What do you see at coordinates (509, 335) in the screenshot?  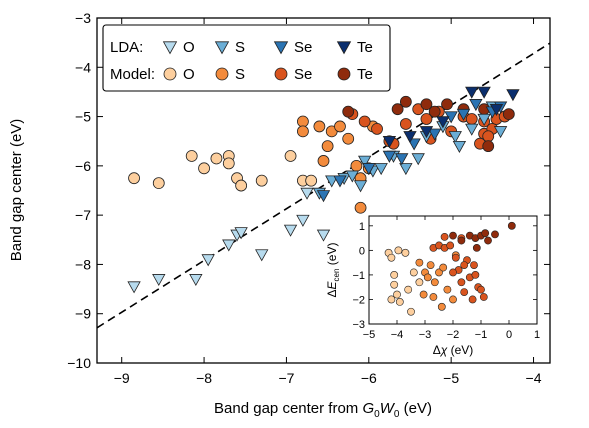 I see `inset-x-tick-label: 0` at bounding box center [509, 335].